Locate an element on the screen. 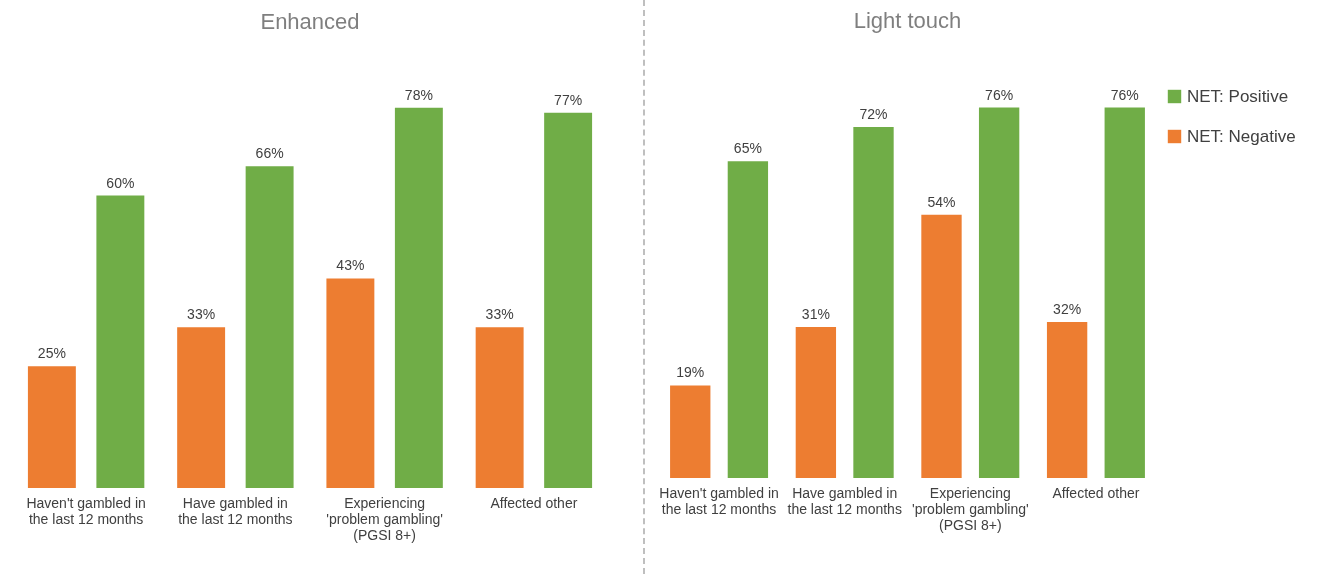 This screenshot has width=1324, height=574. data-label: 77% is located at coordinates (568, 99).